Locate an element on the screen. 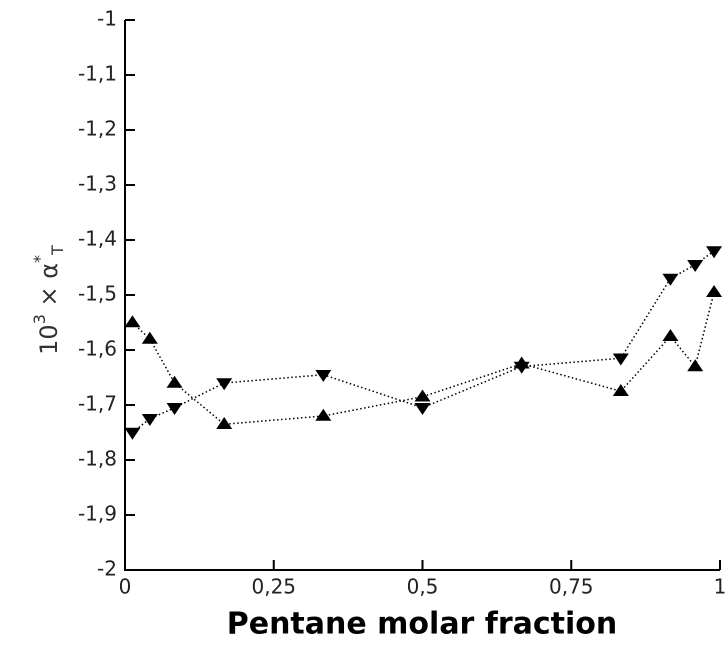  x-tick-label: 0 is located at coordinates (125, 587).